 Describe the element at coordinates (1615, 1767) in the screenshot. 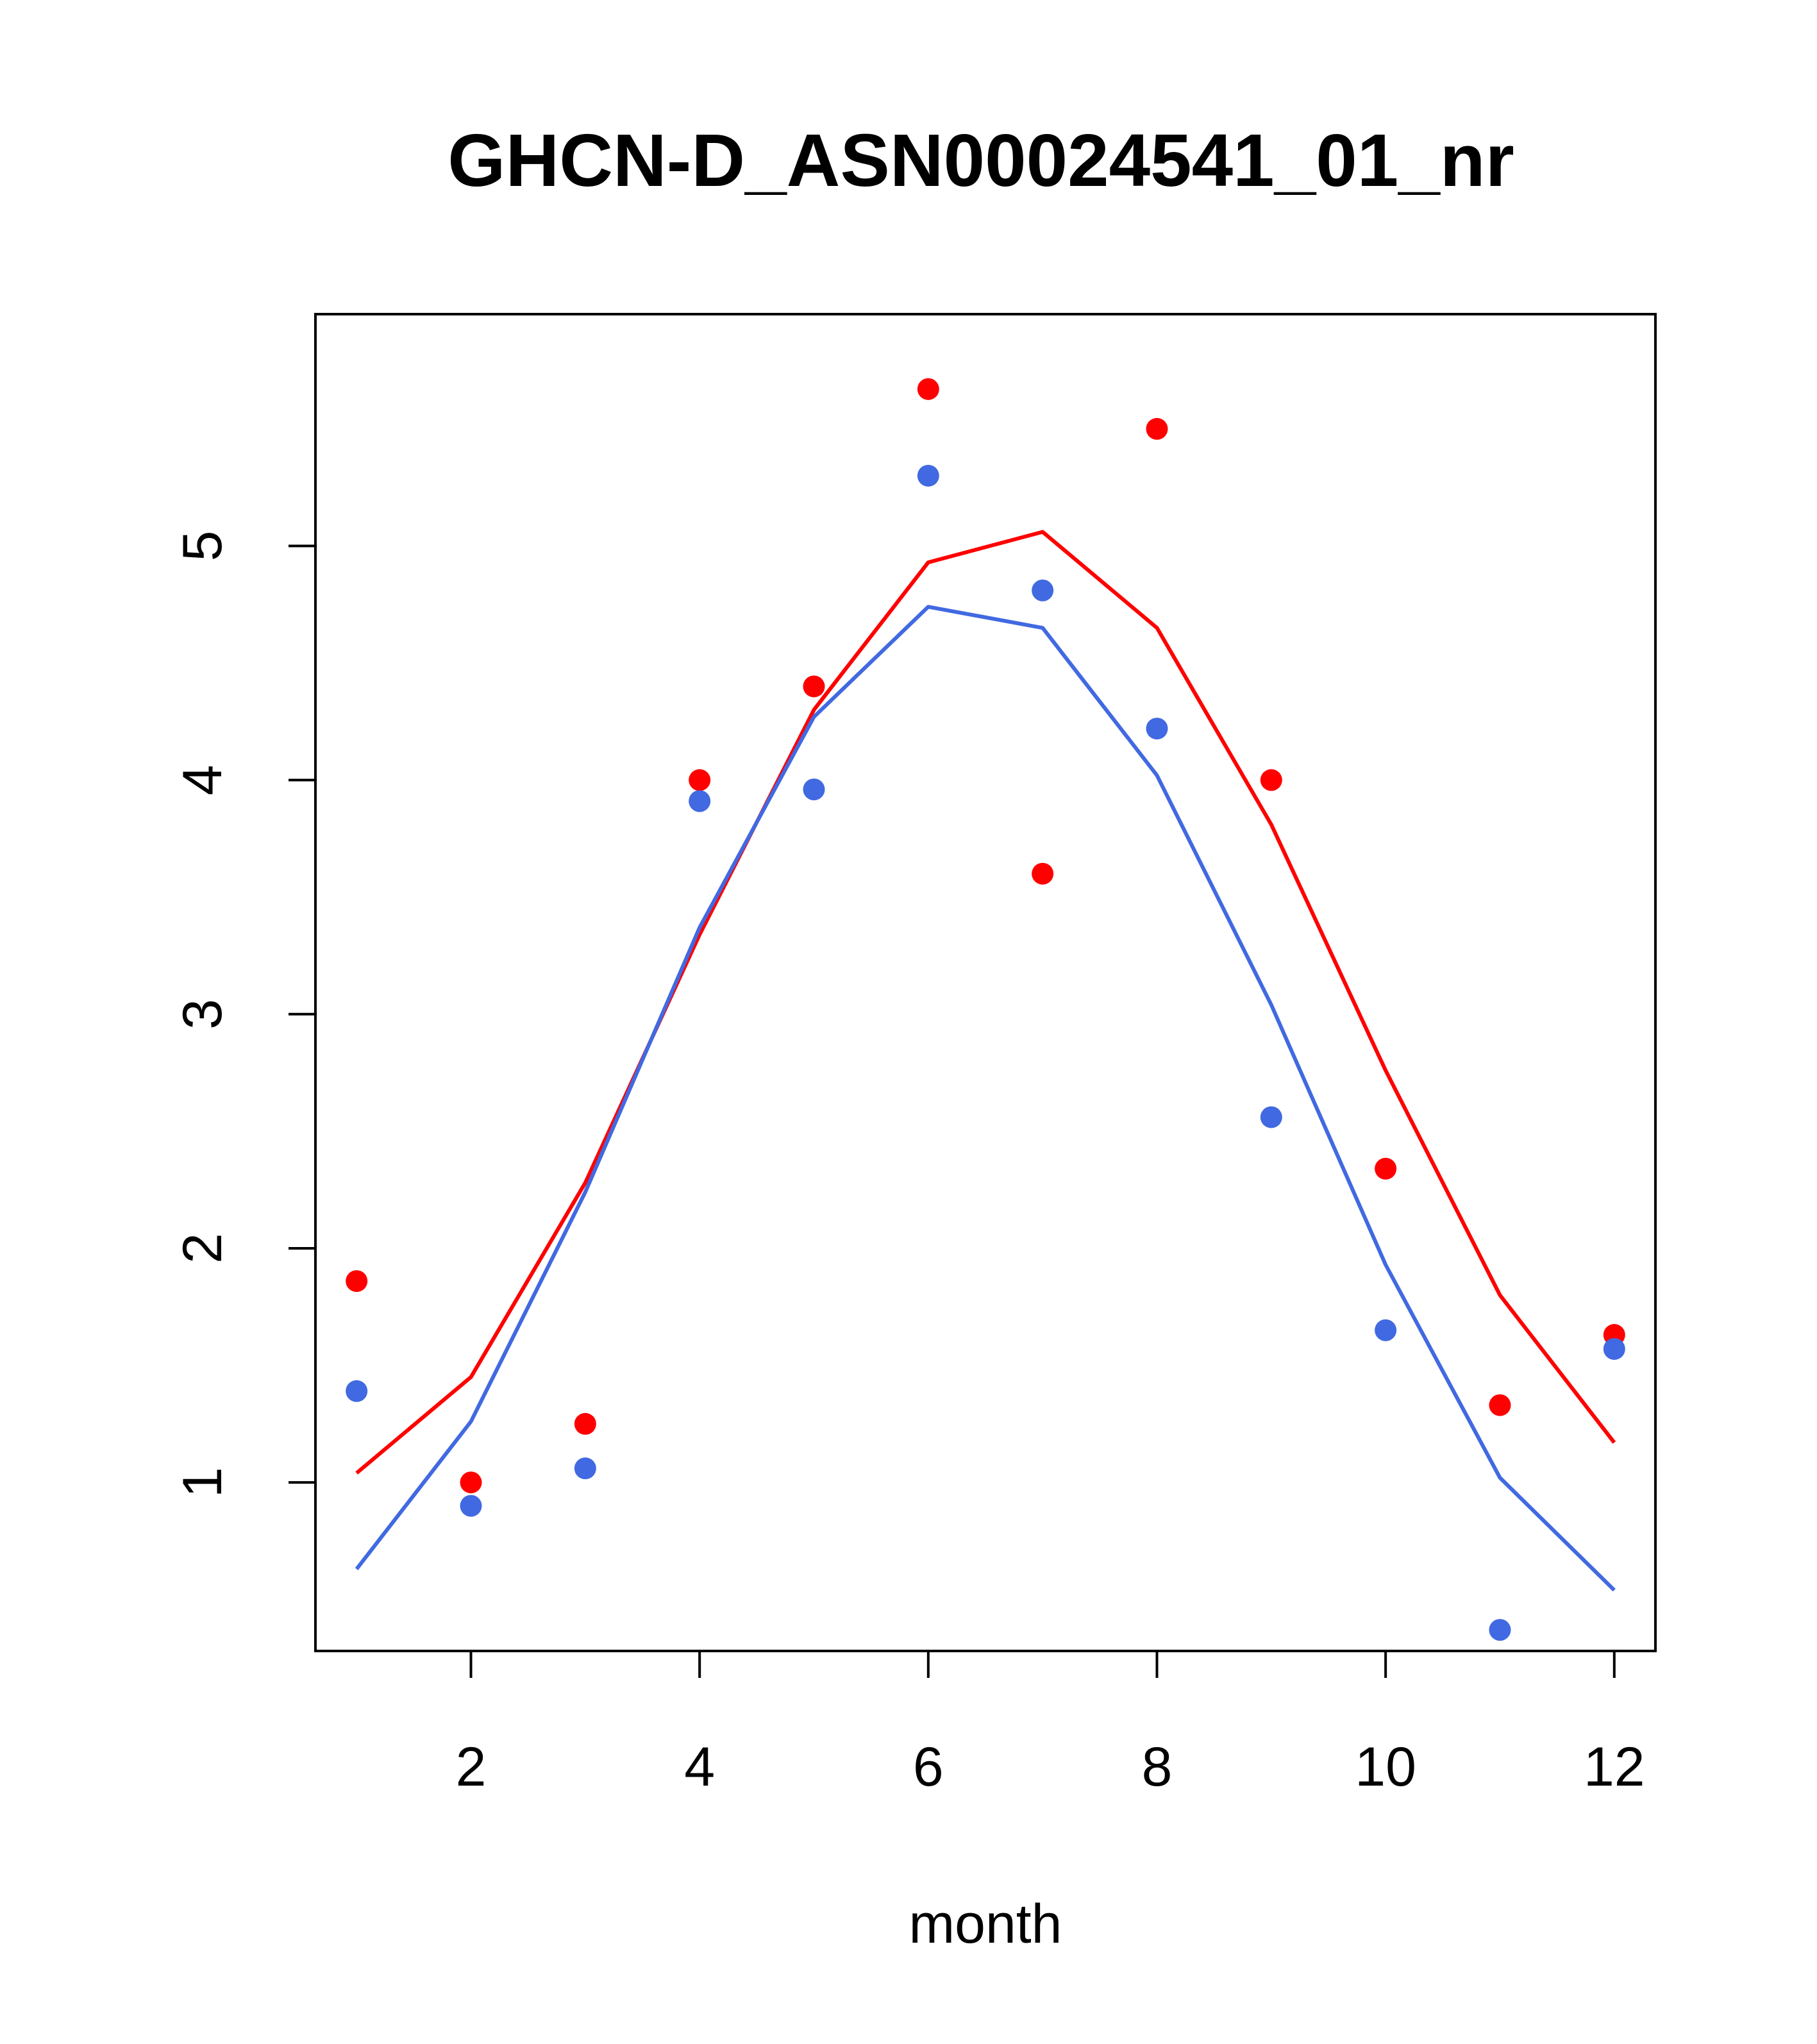

I see `x-tick-label-5: 12` at that location.